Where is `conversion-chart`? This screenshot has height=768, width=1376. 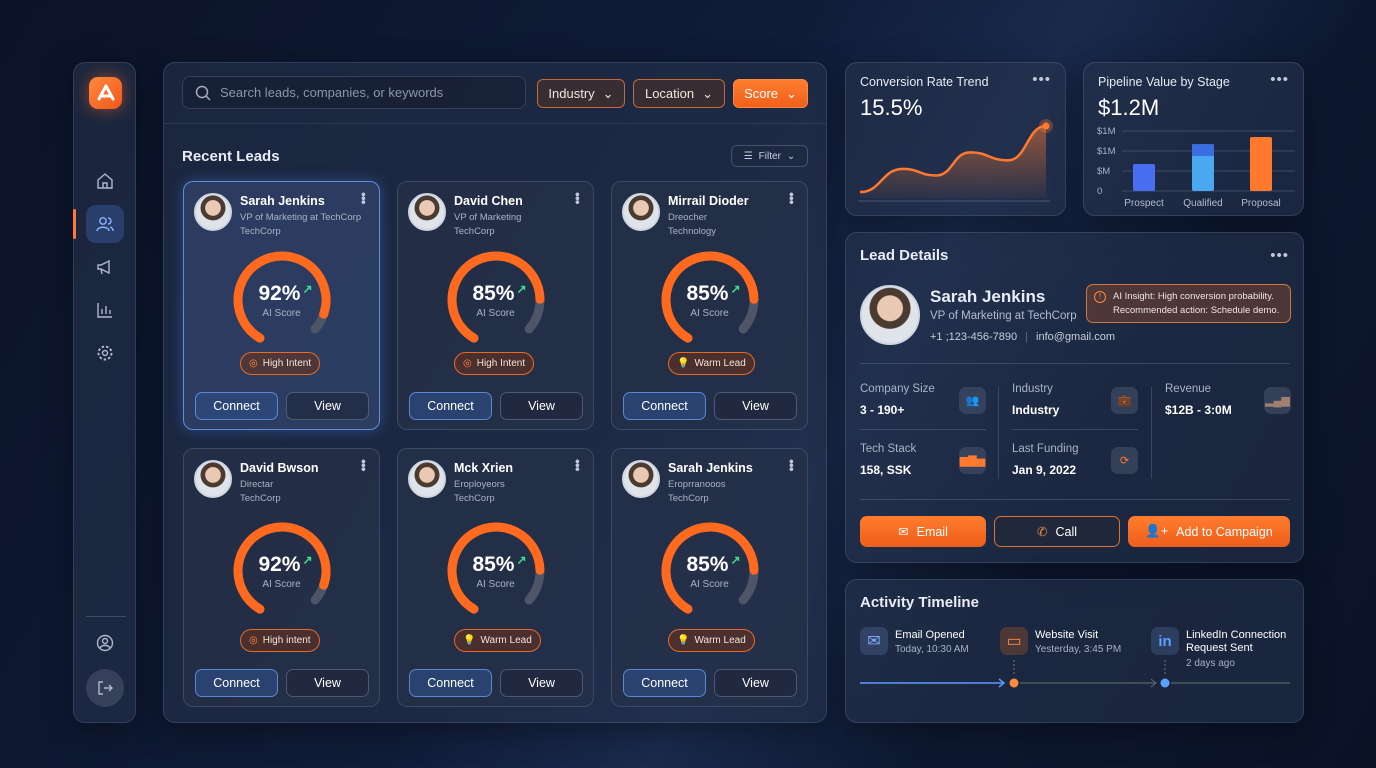 conversion-chart is located at coordinates (955, 160).